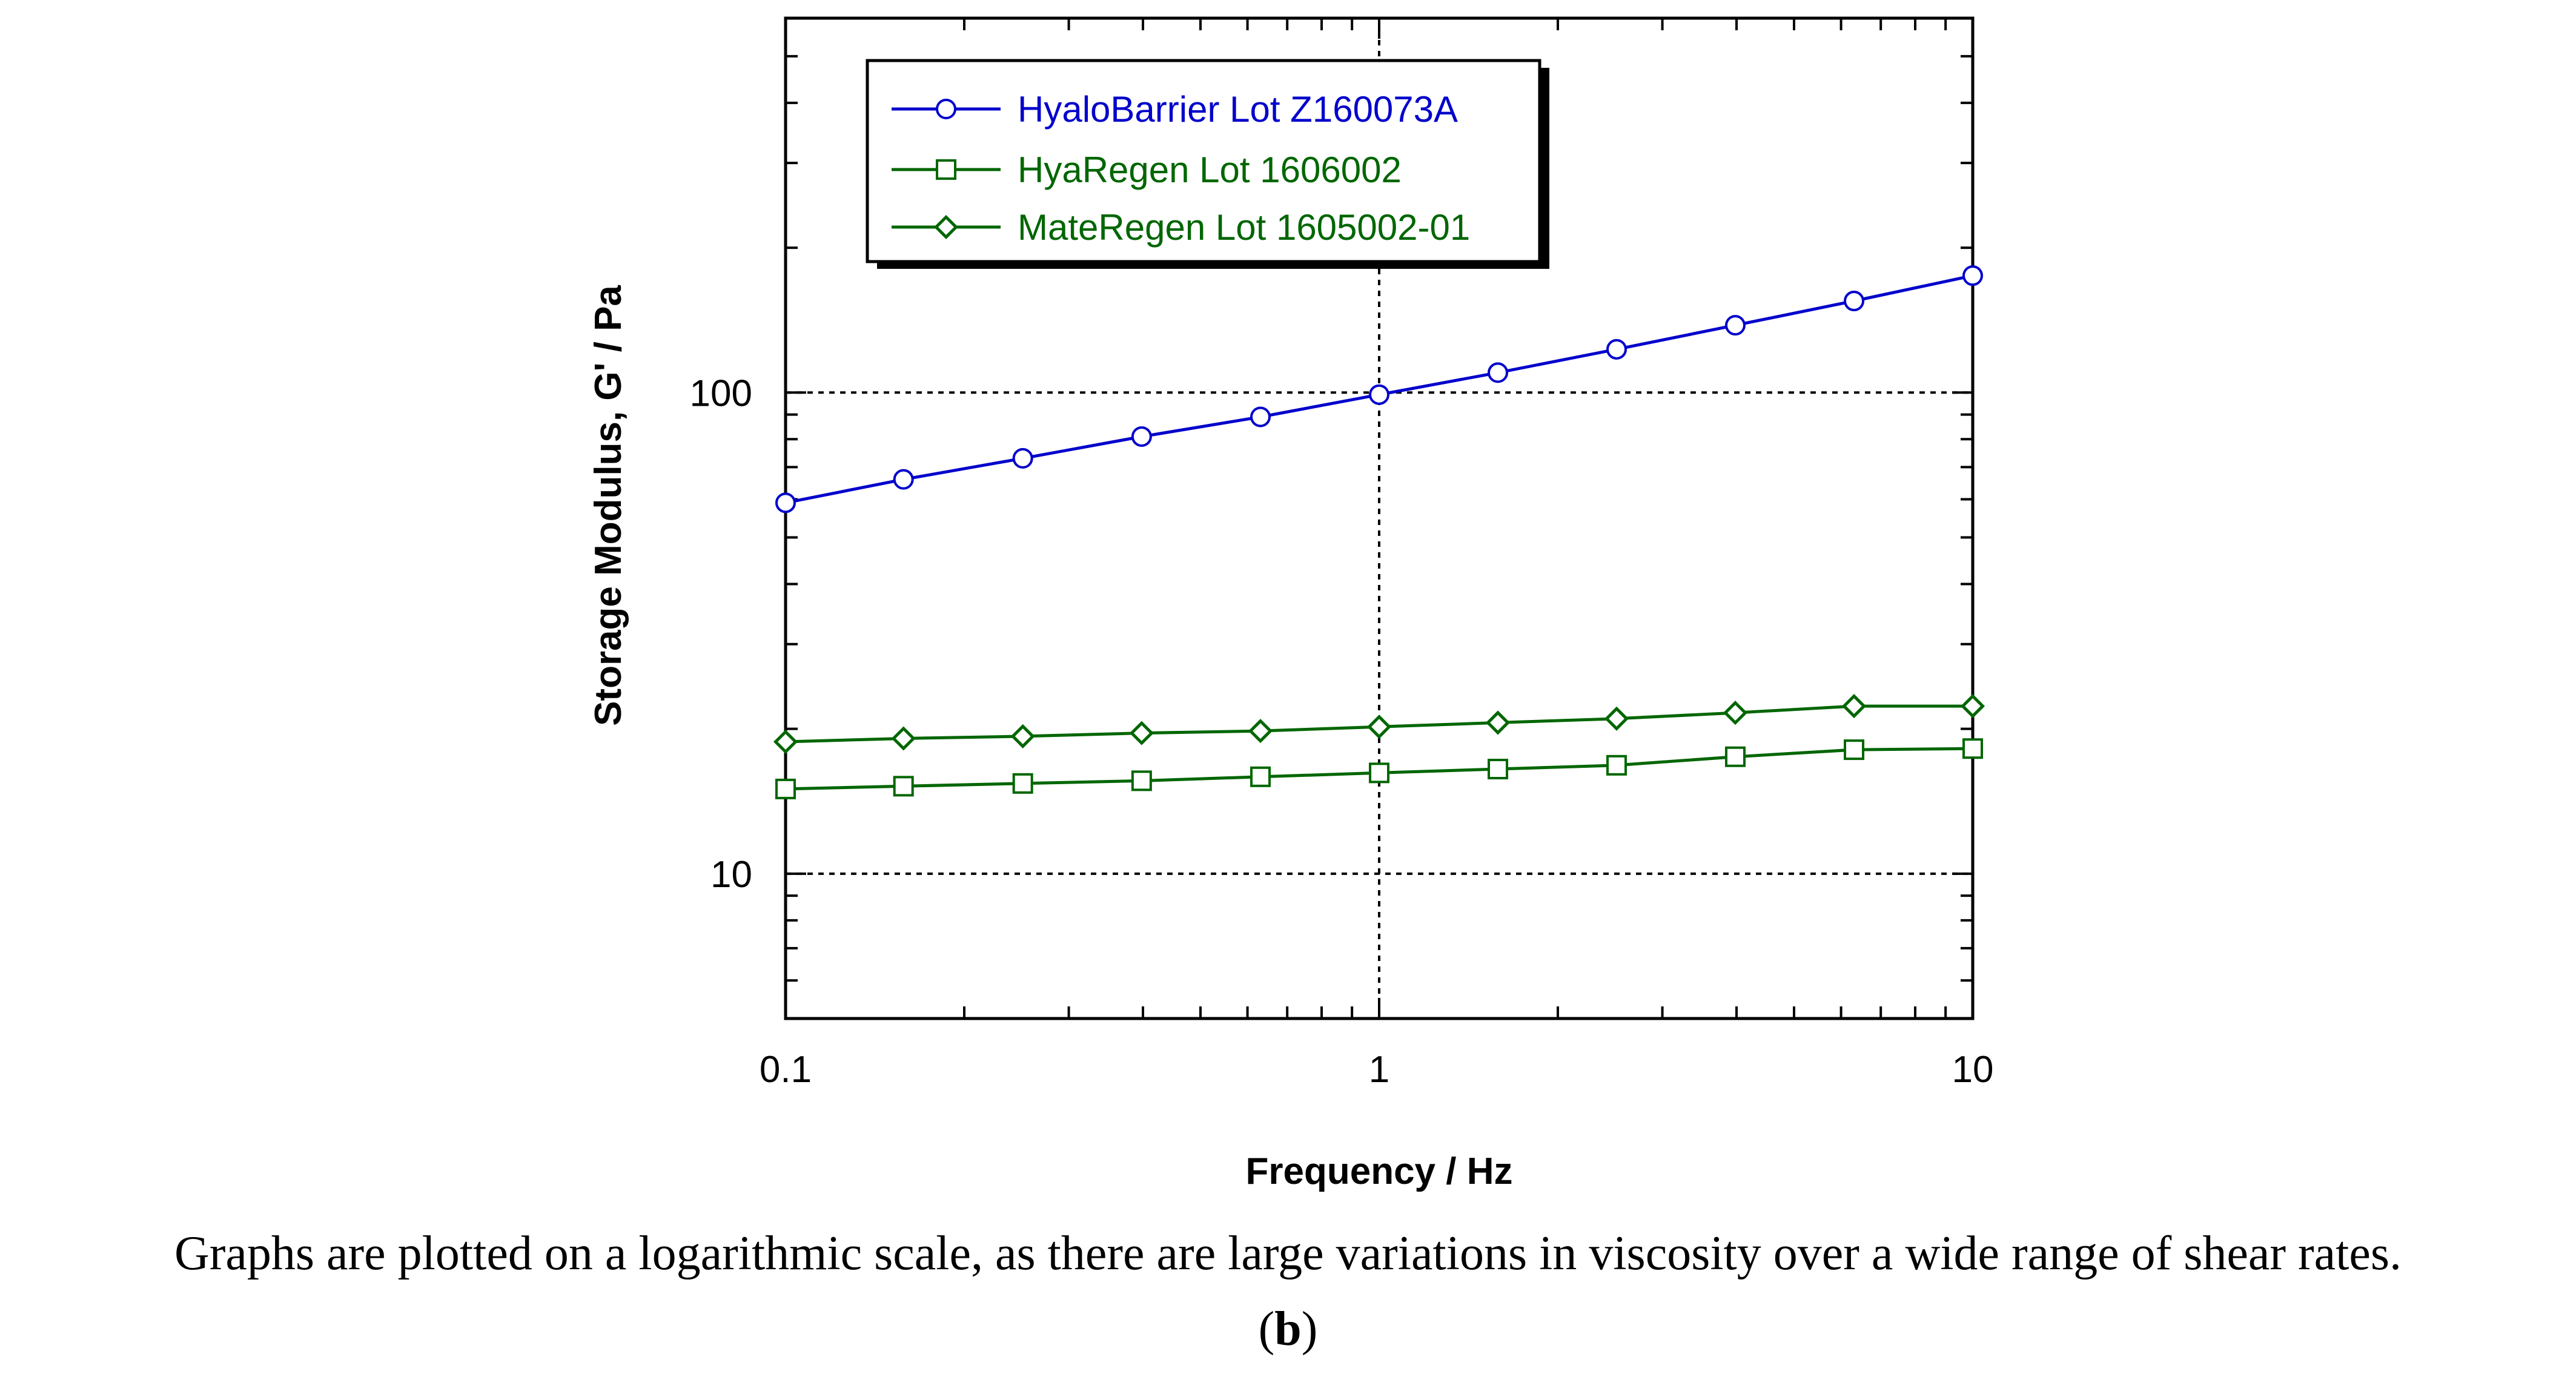 This screenshot has height=1377, width=2576. I want to click on x-tick-label: 0.1, so click(786, 1070).